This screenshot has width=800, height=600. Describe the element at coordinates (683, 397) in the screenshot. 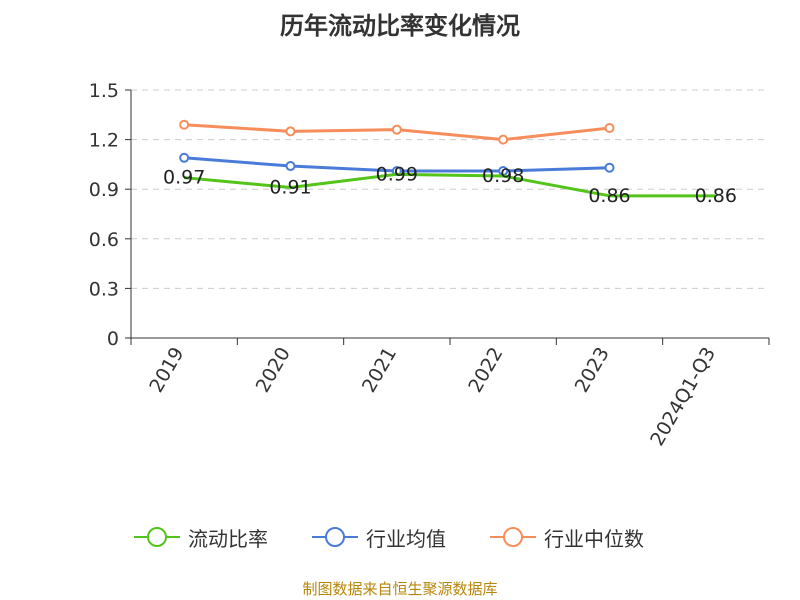

I see `x-tick-label: 2024Q1-Q3` at that location.